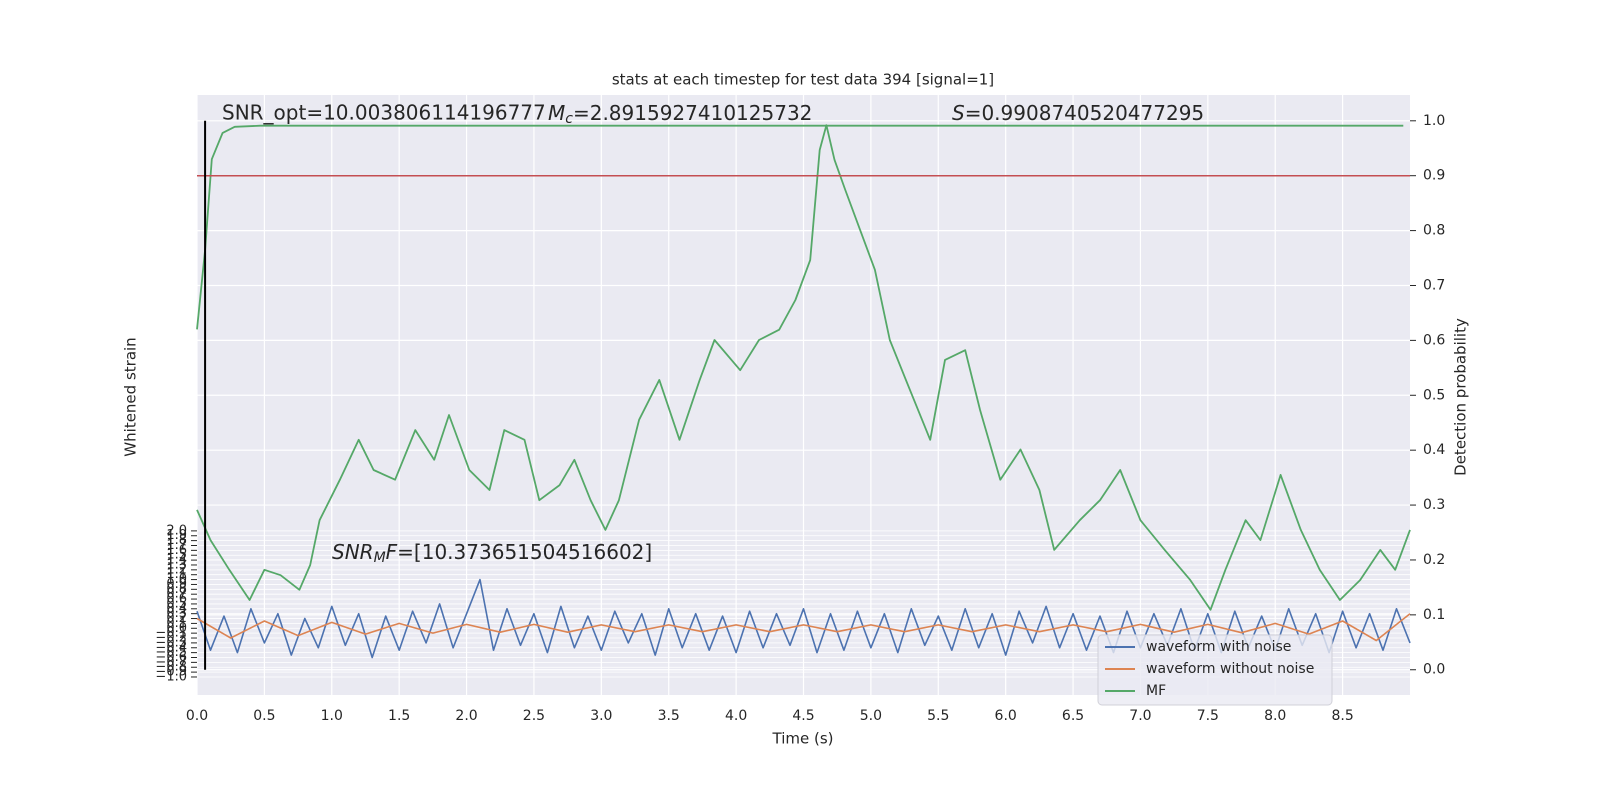  Describe the element at coordinates (171, 662) in the screenshot. I see `y-tick-label: −0.7` at that location.